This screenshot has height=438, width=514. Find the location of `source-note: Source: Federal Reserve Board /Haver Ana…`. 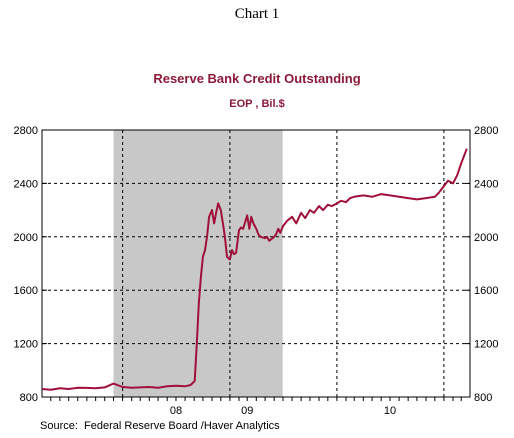

source-note: Source: Federal Reserve Board /Haver Ana… is located at coordinates (160, 426).